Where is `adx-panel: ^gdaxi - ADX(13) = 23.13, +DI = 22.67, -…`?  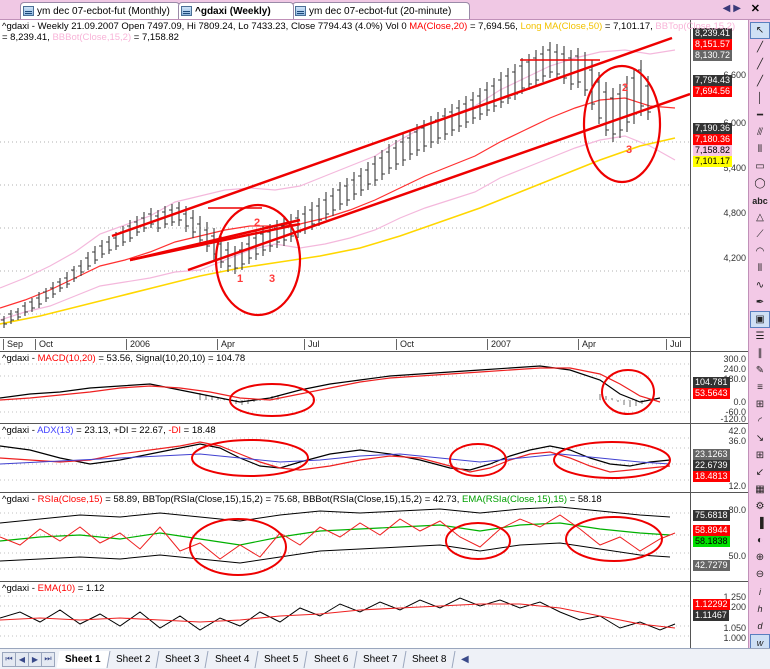 adx-panel: ^gdaxi - ADX(13) = 23.13, +DI = 22.67, -… is located at coordinates (374, 458).